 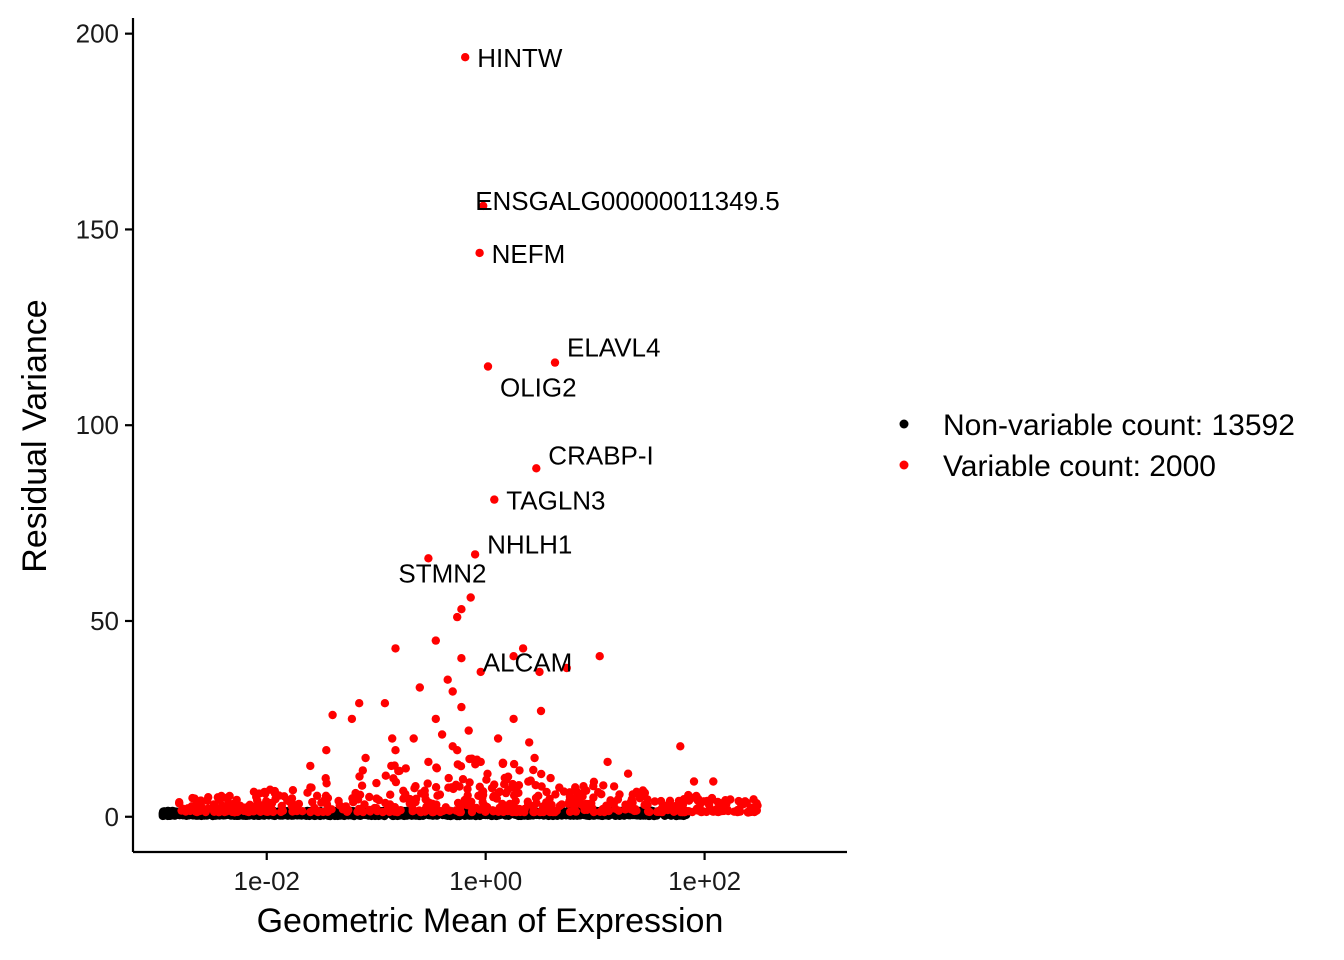 What do you see at coordinates (1119, 425) in the screenshot?
I see `legend-label-non-variable: Non-variable count: 13592` at bounding box center [1119, 425].